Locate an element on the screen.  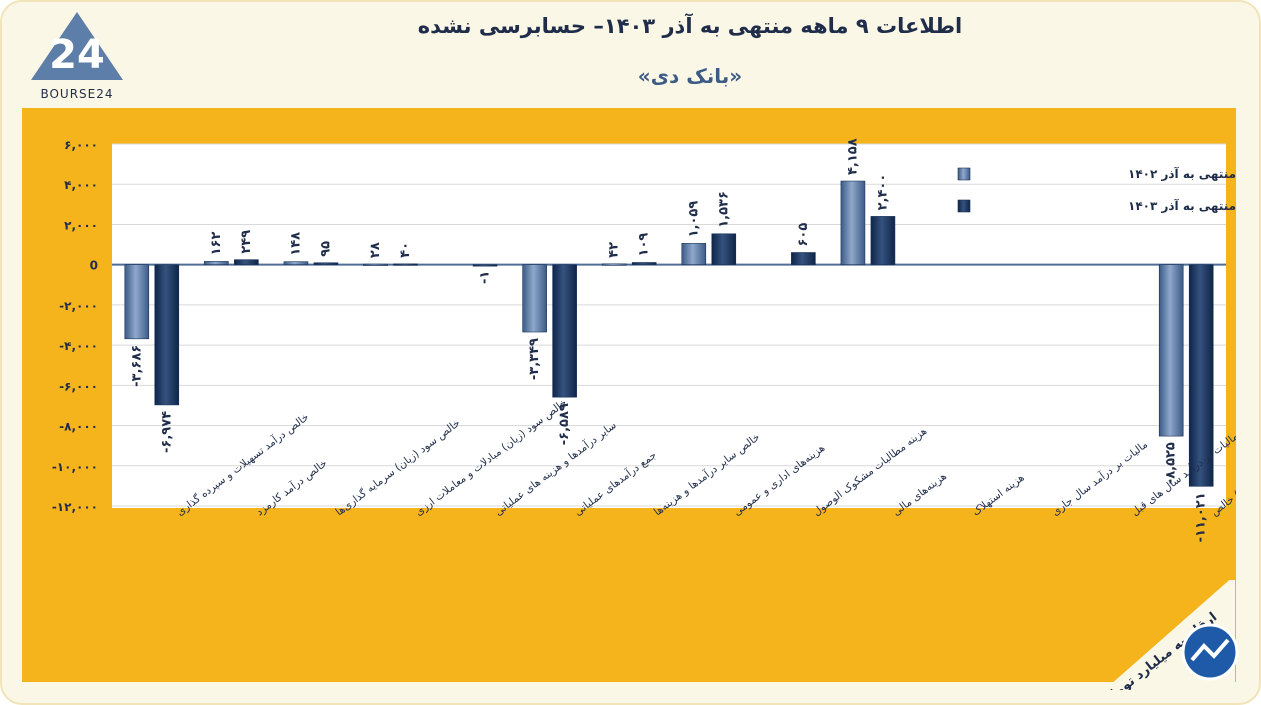
y-tick-label: ۲,۰۰۰ is located at coordinates (81, 225).